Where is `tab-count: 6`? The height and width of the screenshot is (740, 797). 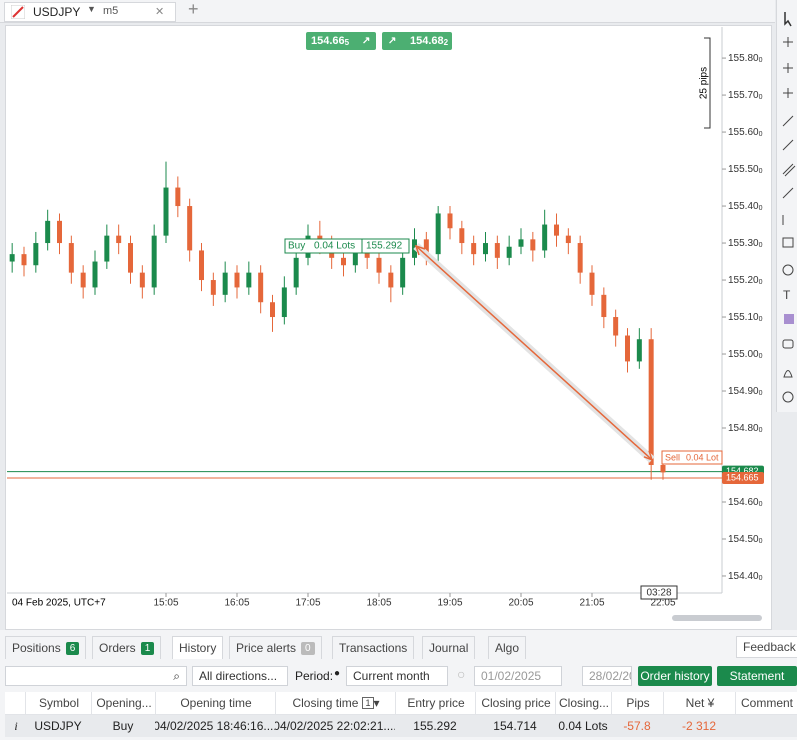 tab-count: 6 is located at coordinates (72, 648).